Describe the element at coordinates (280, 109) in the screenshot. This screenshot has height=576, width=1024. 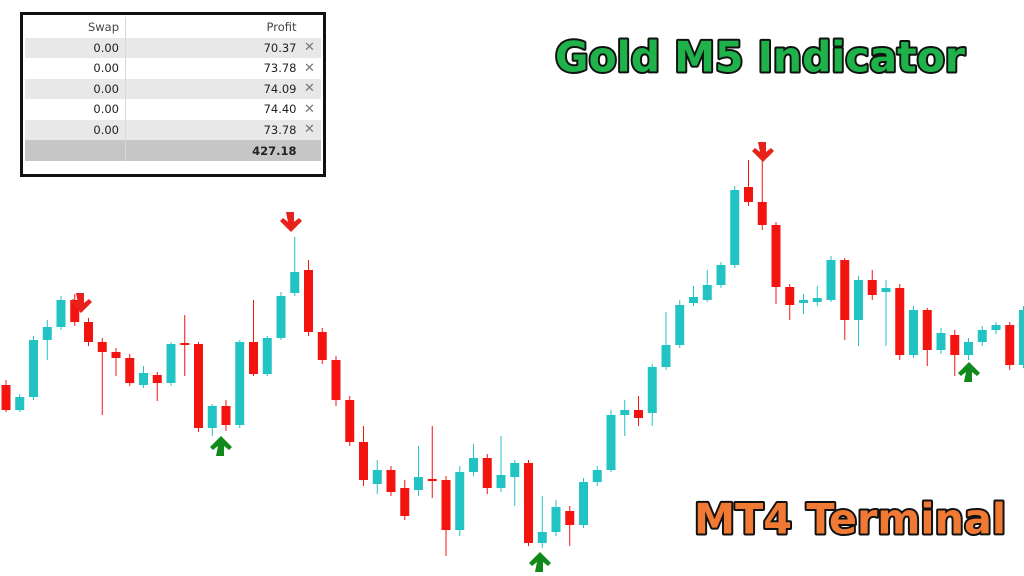
I see `cell: 74.40` at that location.